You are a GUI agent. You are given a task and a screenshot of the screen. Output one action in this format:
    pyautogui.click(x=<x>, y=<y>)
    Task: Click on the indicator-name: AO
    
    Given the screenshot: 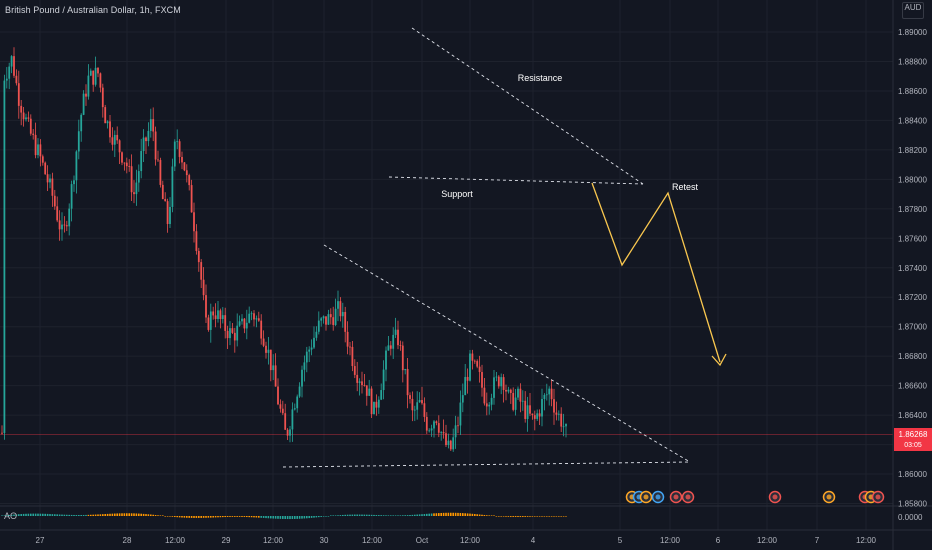 What is the action you would take?
    pyautogui.click(x=11, y=516)
    